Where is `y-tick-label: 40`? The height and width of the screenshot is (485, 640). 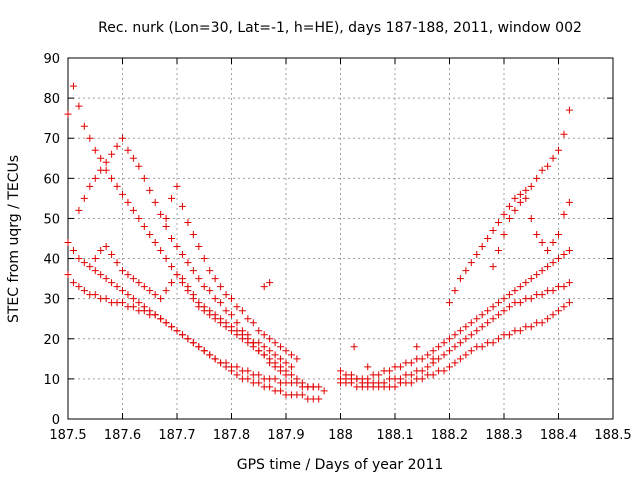 y-tick-label: 40 is located at coordinates (51, 260).